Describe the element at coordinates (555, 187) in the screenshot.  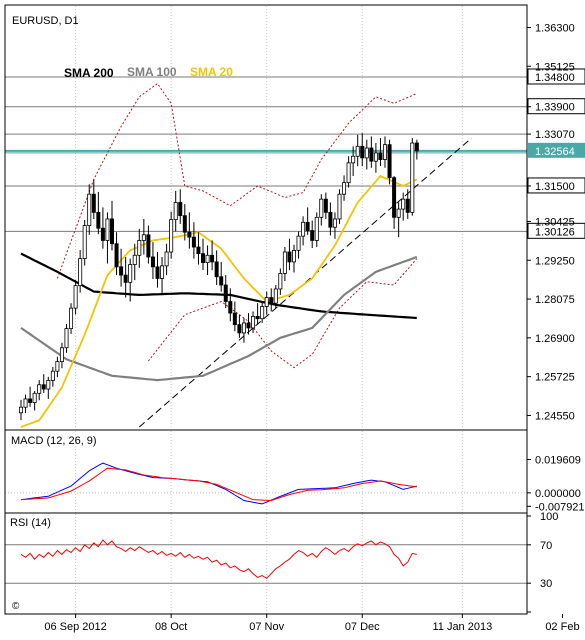
I see `level-label: 1.31500` at that location.